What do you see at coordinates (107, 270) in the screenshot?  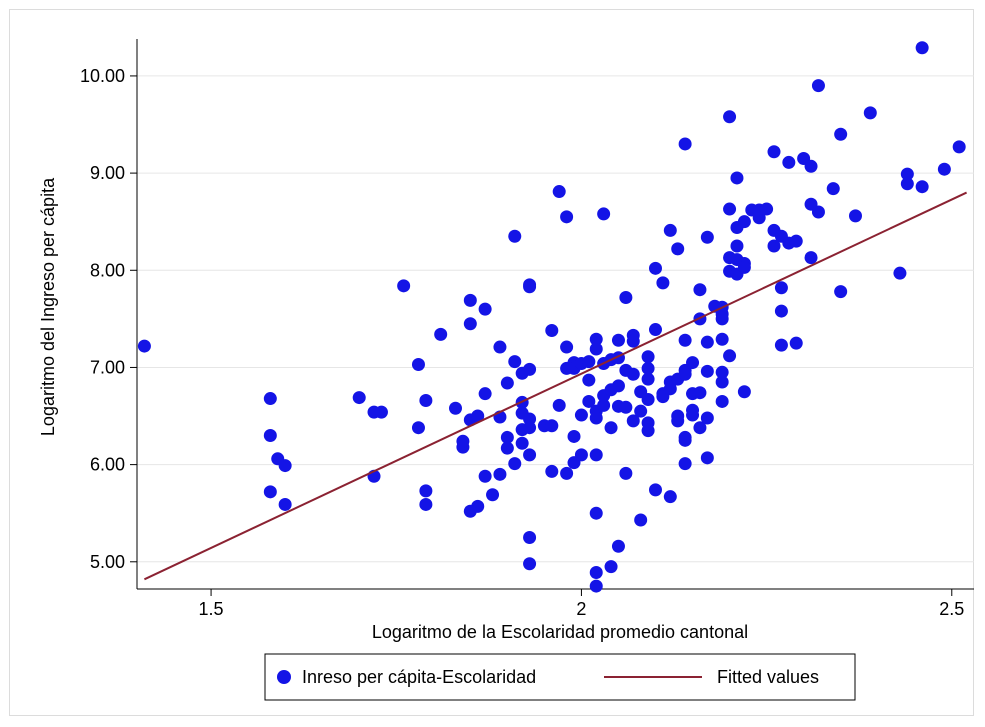 I see `y-tick-label: 8.00` at bounding box center [107, 270].